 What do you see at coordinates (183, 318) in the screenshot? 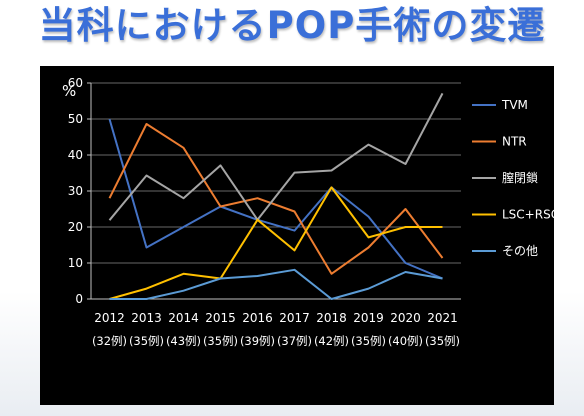
I see `x-tick-label: 2014` at bounding box center [183, 318].